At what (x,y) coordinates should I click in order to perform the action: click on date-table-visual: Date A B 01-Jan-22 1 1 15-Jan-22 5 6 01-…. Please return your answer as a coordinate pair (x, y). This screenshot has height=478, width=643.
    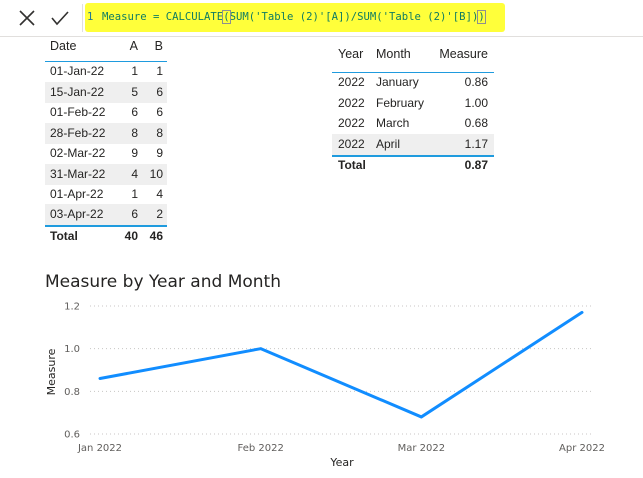
    Looking at the image, I should click on (106, 141).